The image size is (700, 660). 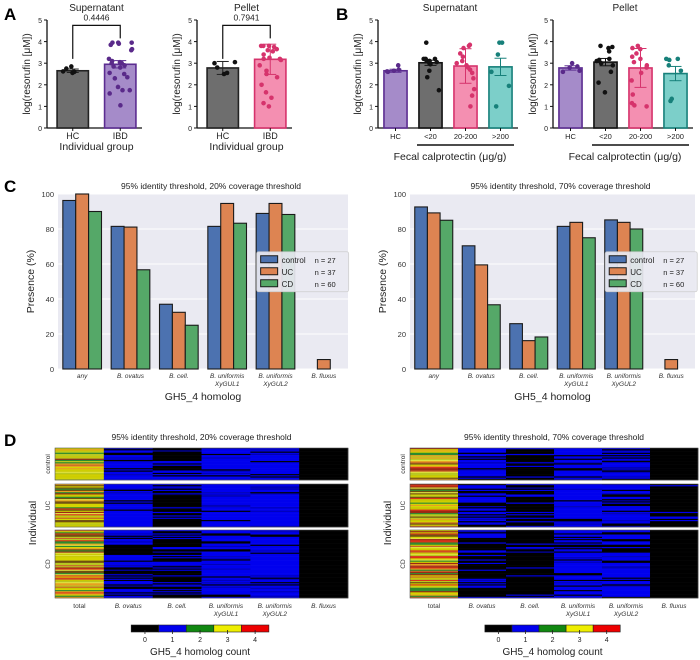 I want to click on x-tick-label: XyGUL1, so click(x=227, y=384).